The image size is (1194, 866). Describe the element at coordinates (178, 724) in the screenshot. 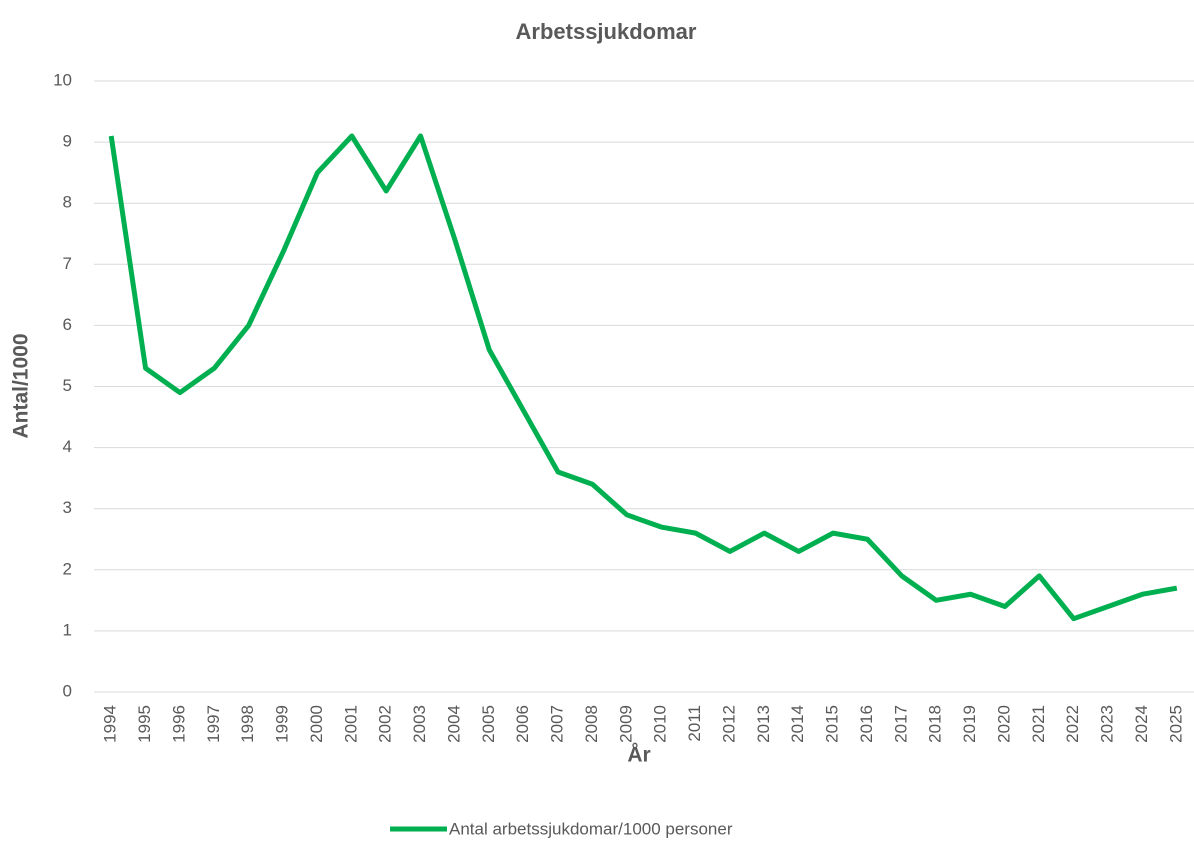

I see `x-tick-label: 1996` at that location.